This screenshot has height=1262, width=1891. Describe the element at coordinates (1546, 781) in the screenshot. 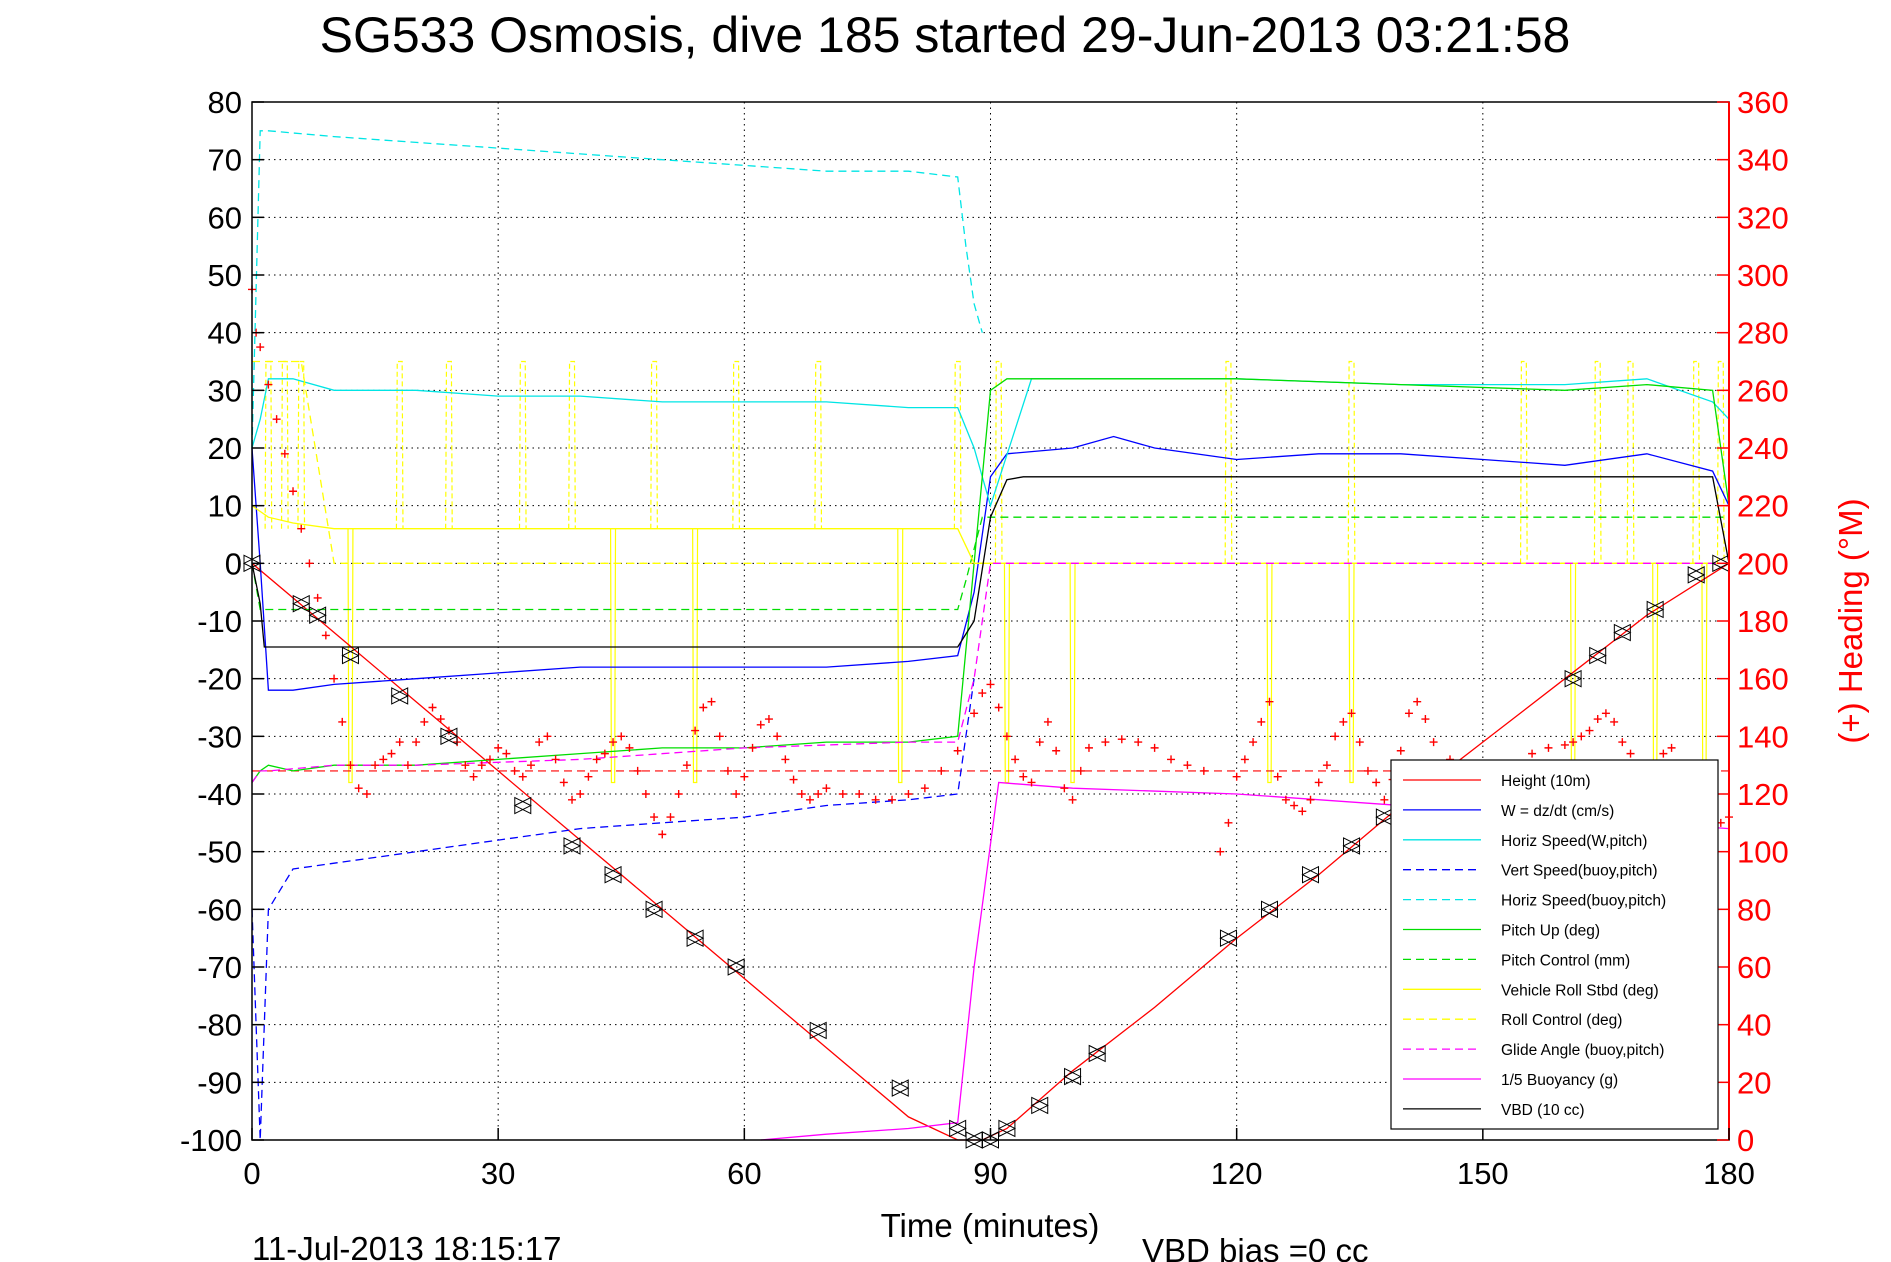

I see `legend-label: Height (10m)` at that location.